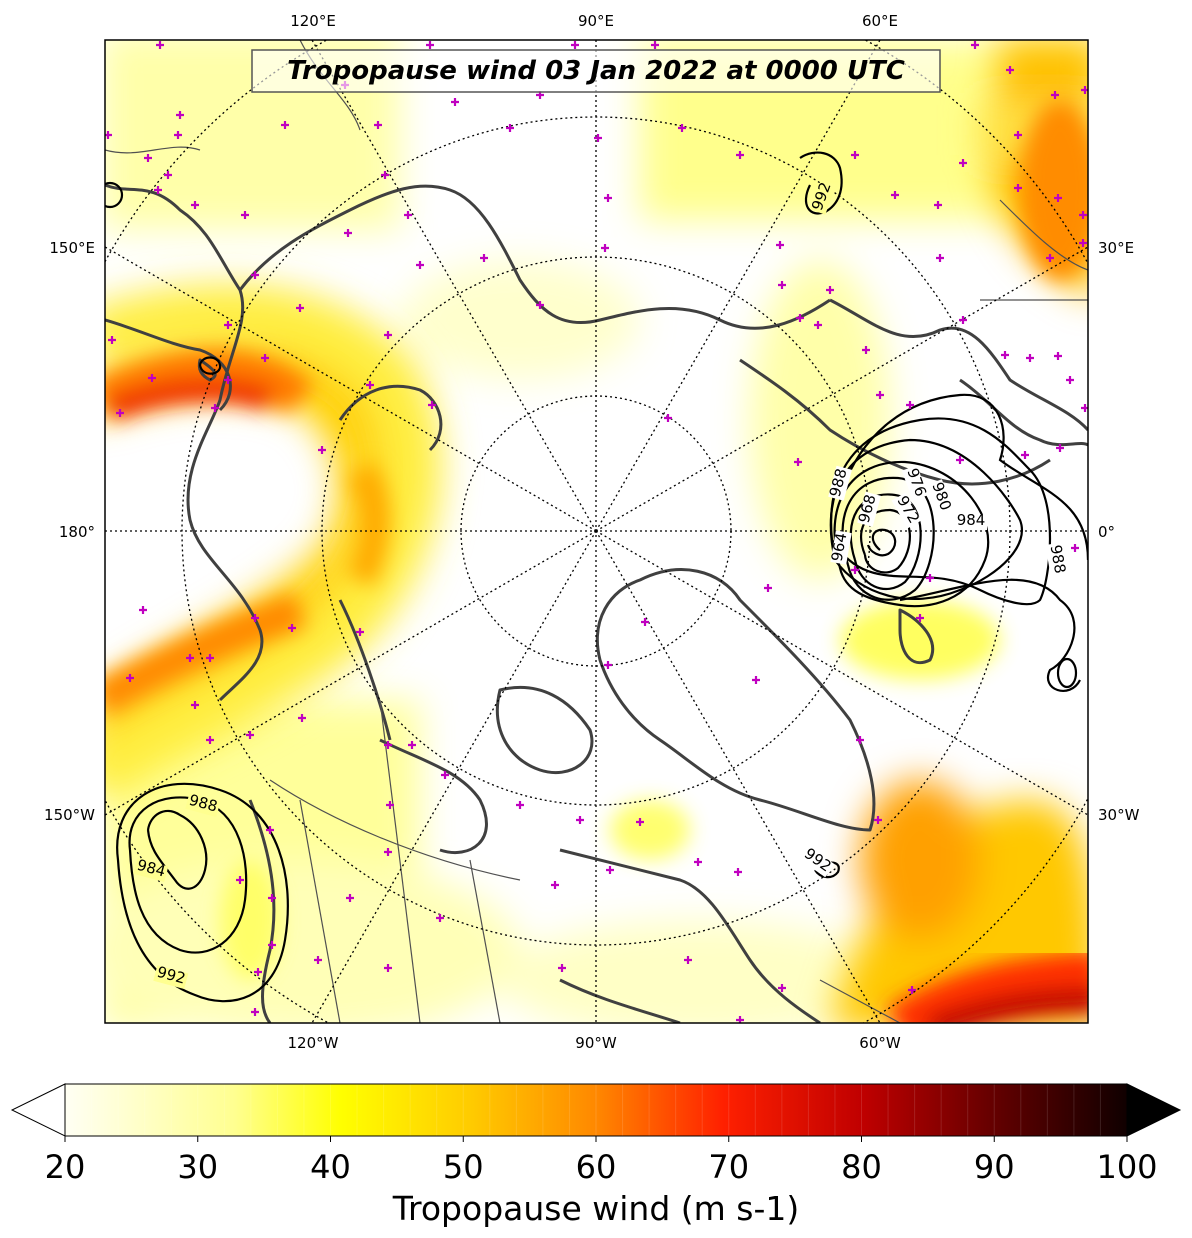  I want to click on lon-label-top: 120°E, so click(313, 21).